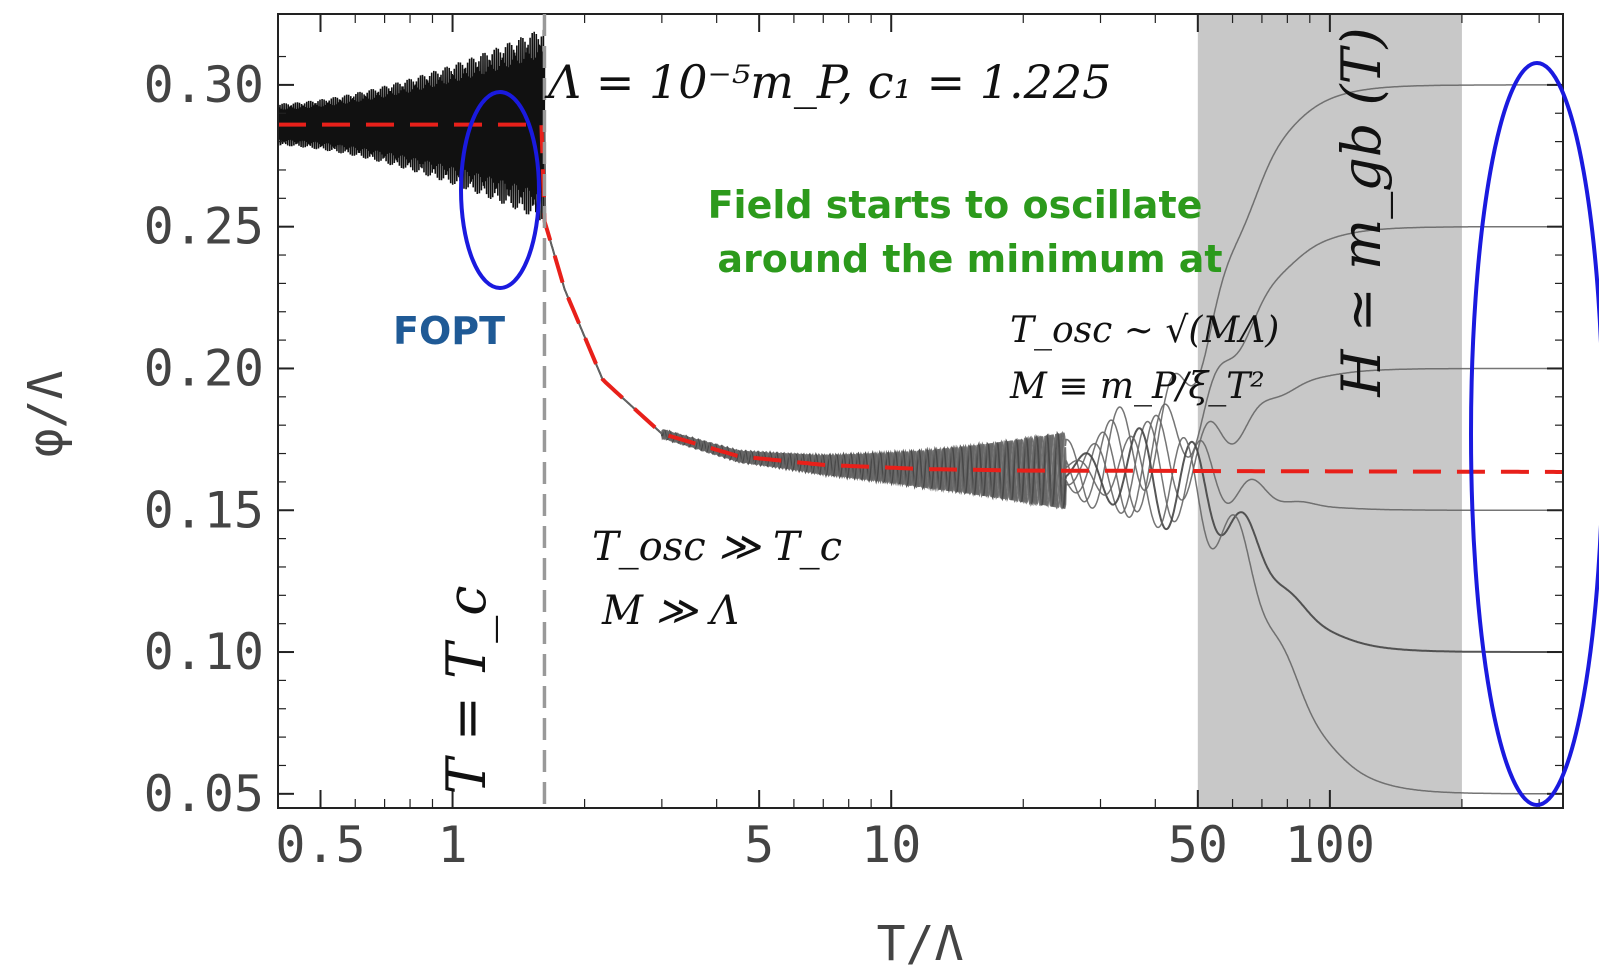 This screenshot has width=1599, height=977. I want to click on y-tick-label: 0.10, so click(204, 652).